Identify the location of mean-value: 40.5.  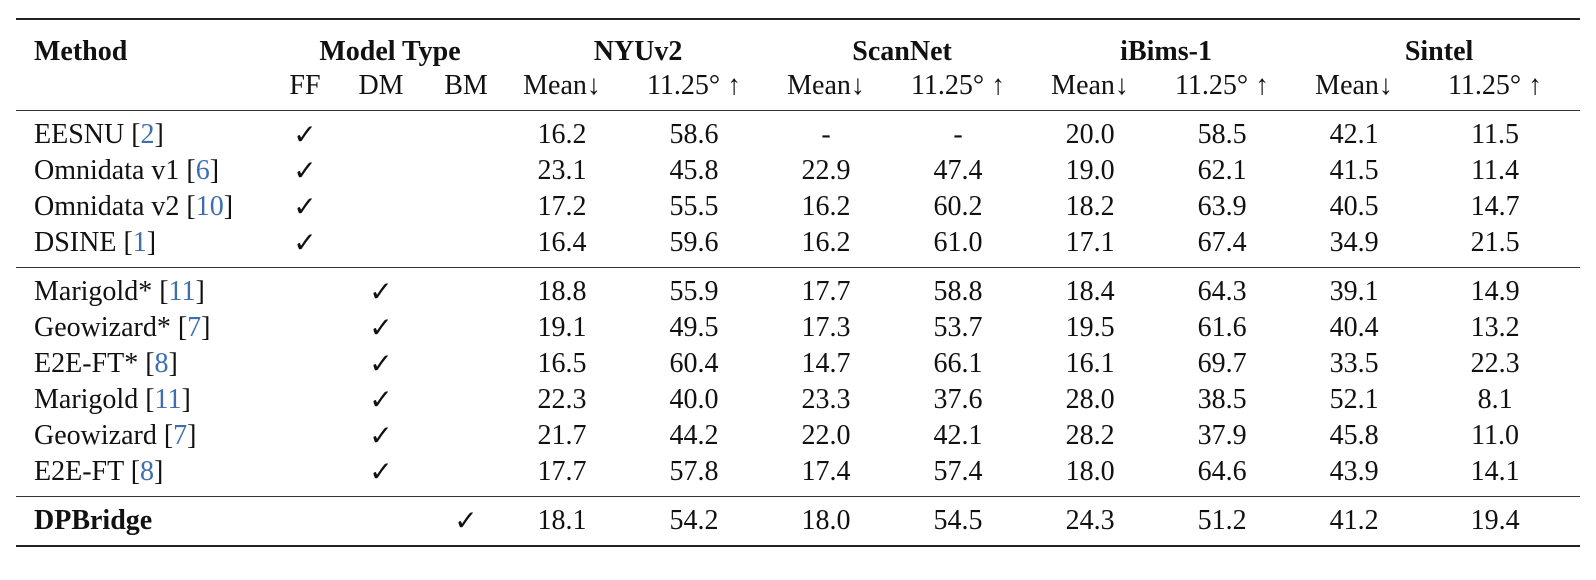
(1354, 206).